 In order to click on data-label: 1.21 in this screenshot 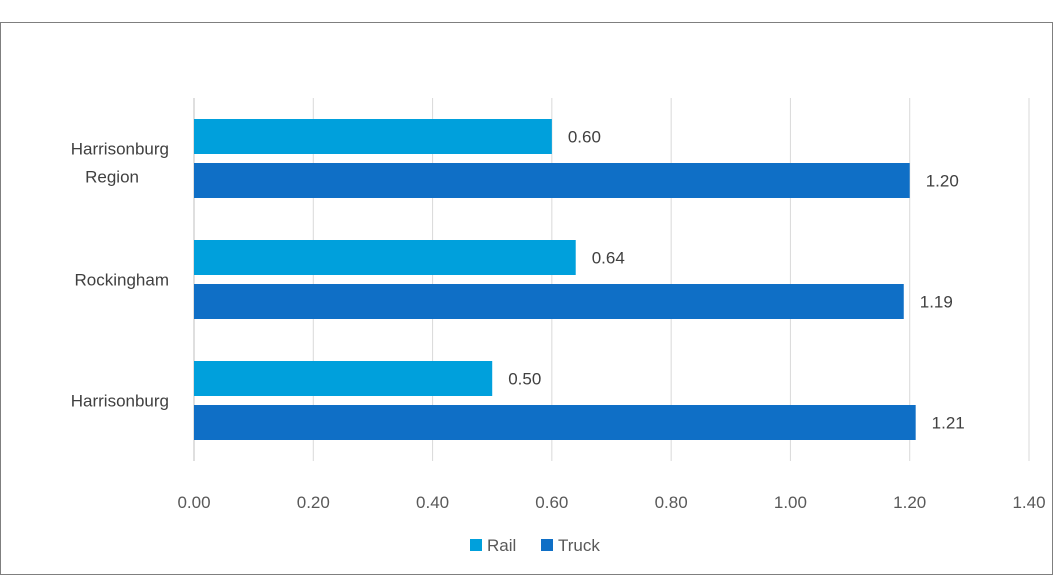, I will do `click(948, 423)`.